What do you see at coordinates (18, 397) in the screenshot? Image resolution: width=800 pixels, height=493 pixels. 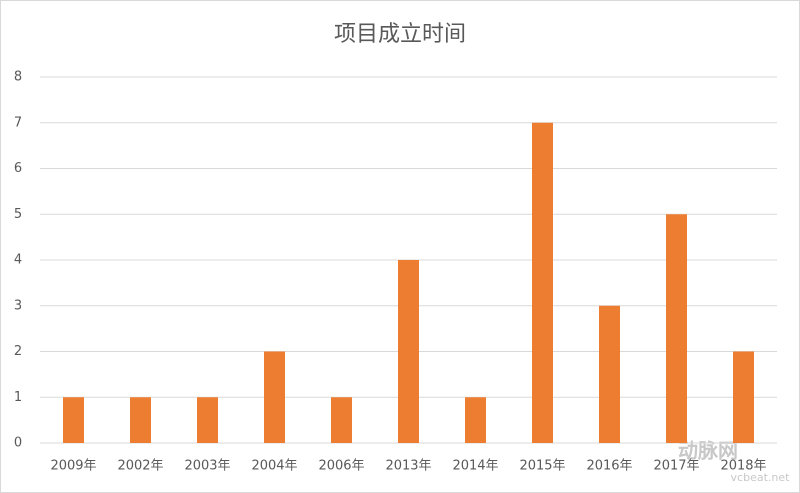 I see `y-tick-label: 1` at bounding box center [18, 397].